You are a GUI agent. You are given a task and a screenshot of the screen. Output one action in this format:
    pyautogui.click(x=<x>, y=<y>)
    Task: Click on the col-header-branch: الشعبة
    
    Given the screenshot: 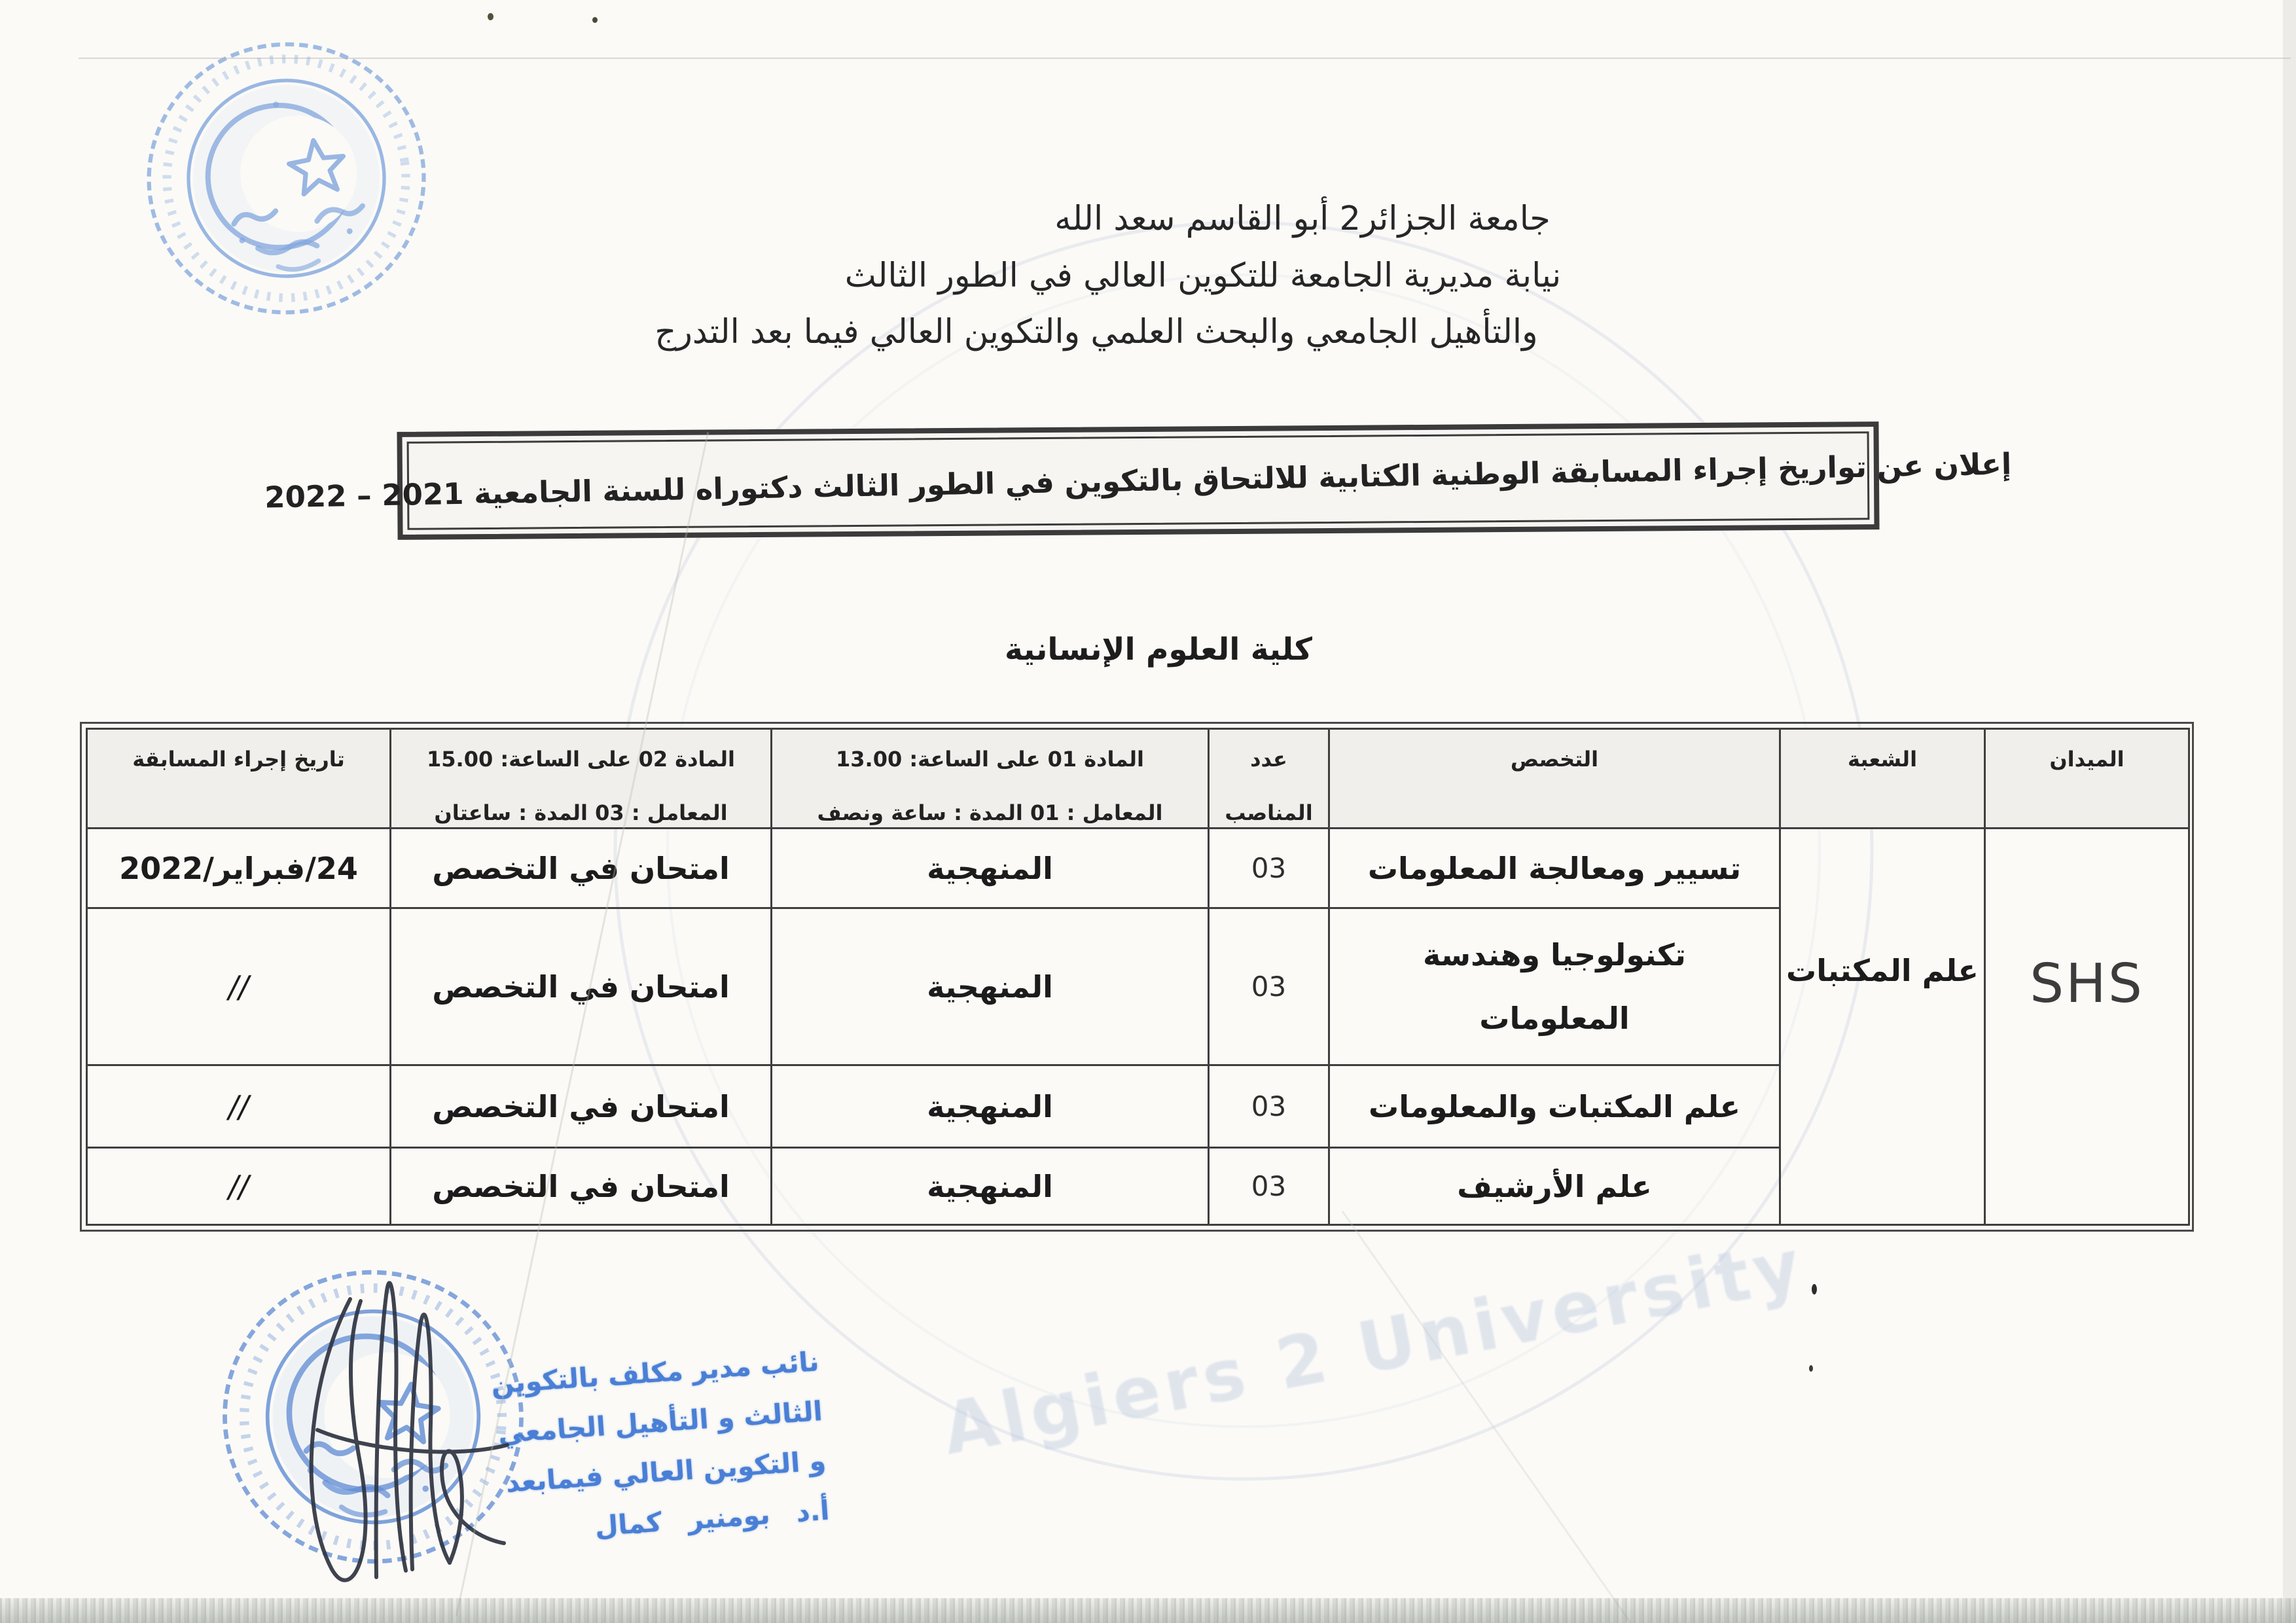 What is the action you would take?
    pyautogui.click(x=1882, y=779)
    